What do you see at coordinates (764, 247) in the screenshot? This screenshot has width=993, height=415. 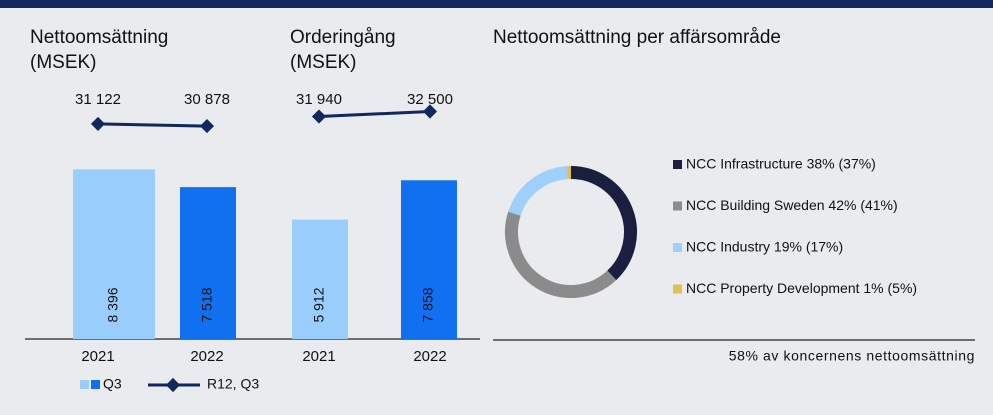 I see `legend-label: NCC Industry 19% (17%)` at bounding box center [764, 247].